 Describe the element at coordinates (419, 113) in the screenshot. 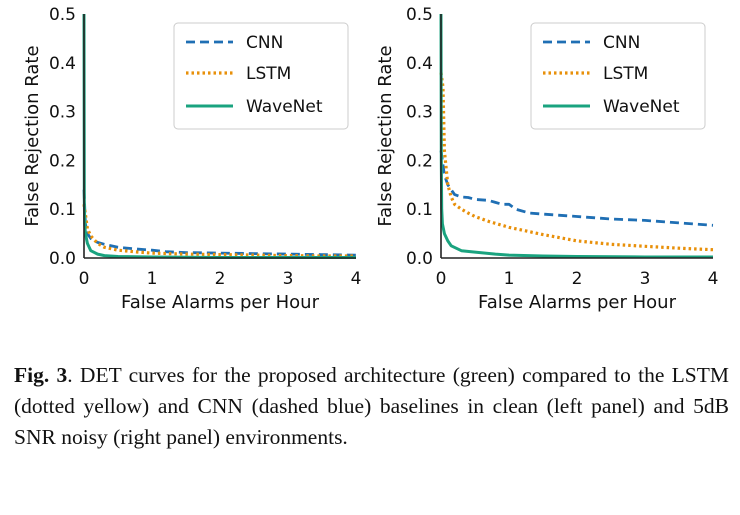

I see `right-y-tick-label: 0.3` at that location.